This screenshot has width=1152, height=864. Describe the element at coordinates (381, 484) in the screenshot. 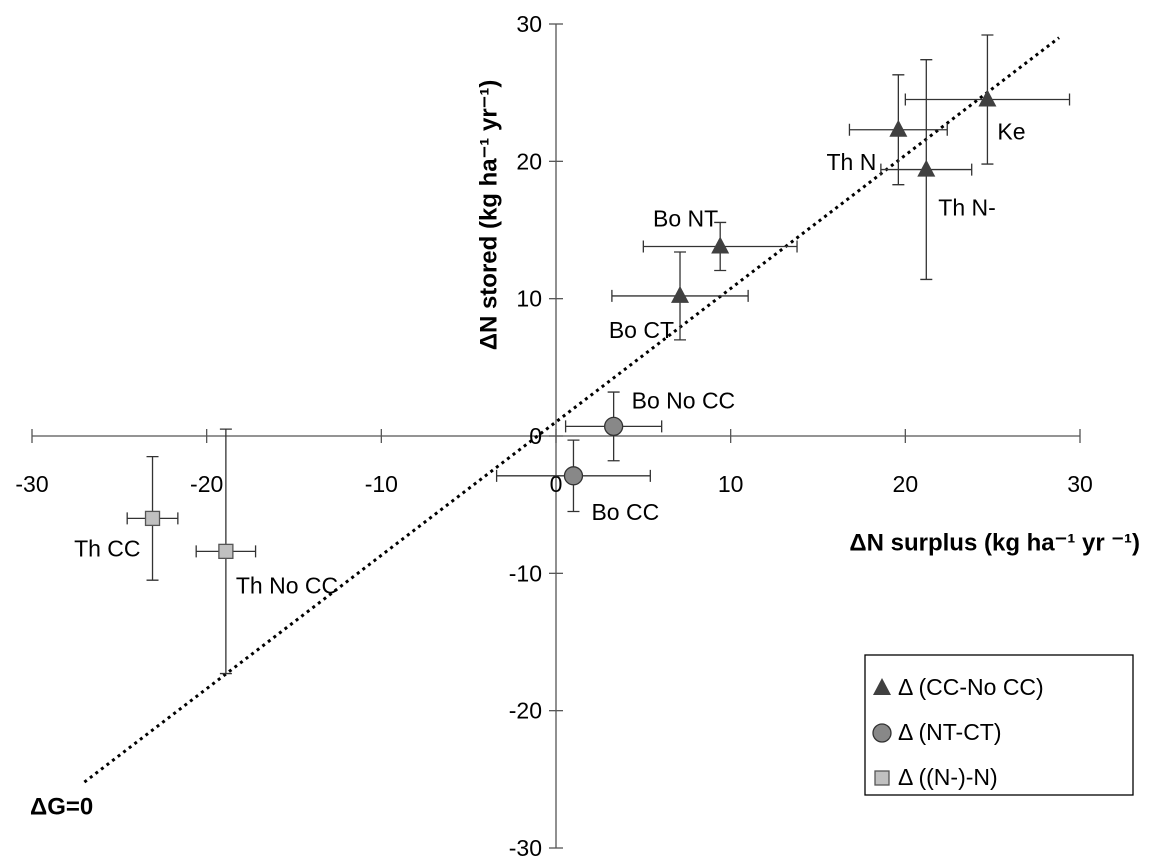

I see `x-tick-label: -10` at that location.